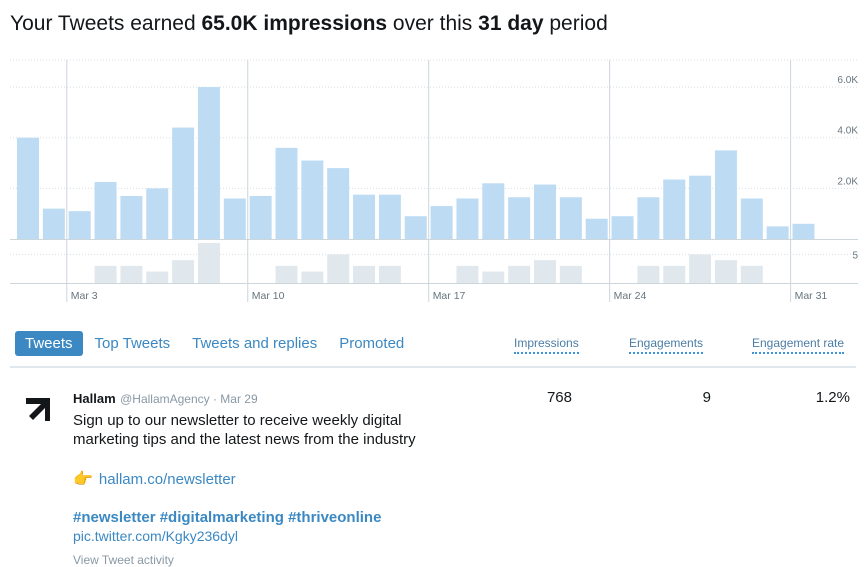 The width and height of the screenshot is (866, 567). I want to click on tweet-engagement-rate-value: 1.2%, so click(832, 397).